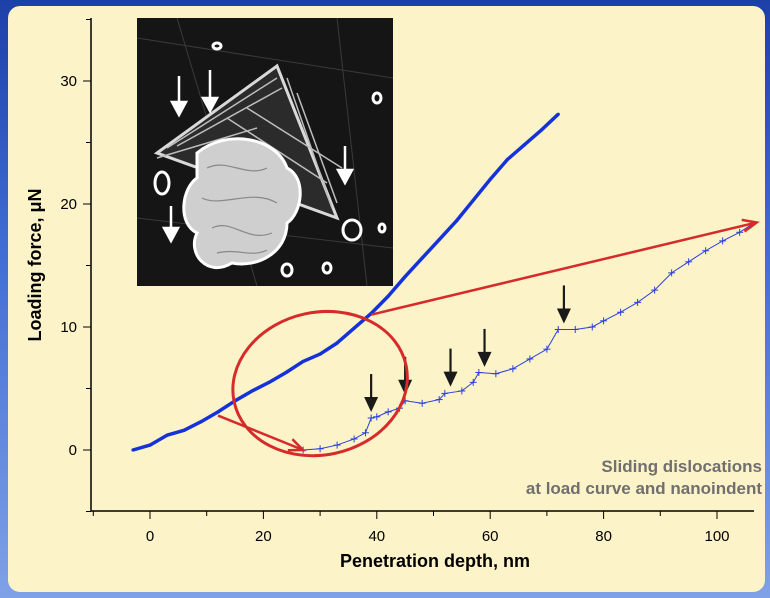  What do you see at coordinates (603, 536) in the screenshot?
I see `x-tick-label: 80` at bounding box center [603, 536].